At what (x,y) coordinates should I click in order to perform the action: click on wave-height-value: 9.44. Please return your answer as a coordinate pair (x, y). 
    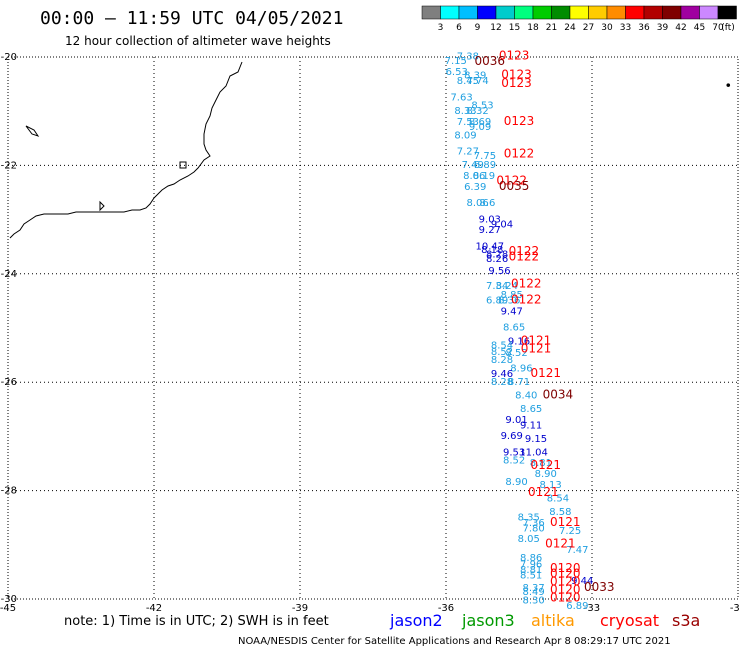
    Looking at the image, I should click on (582, 581).